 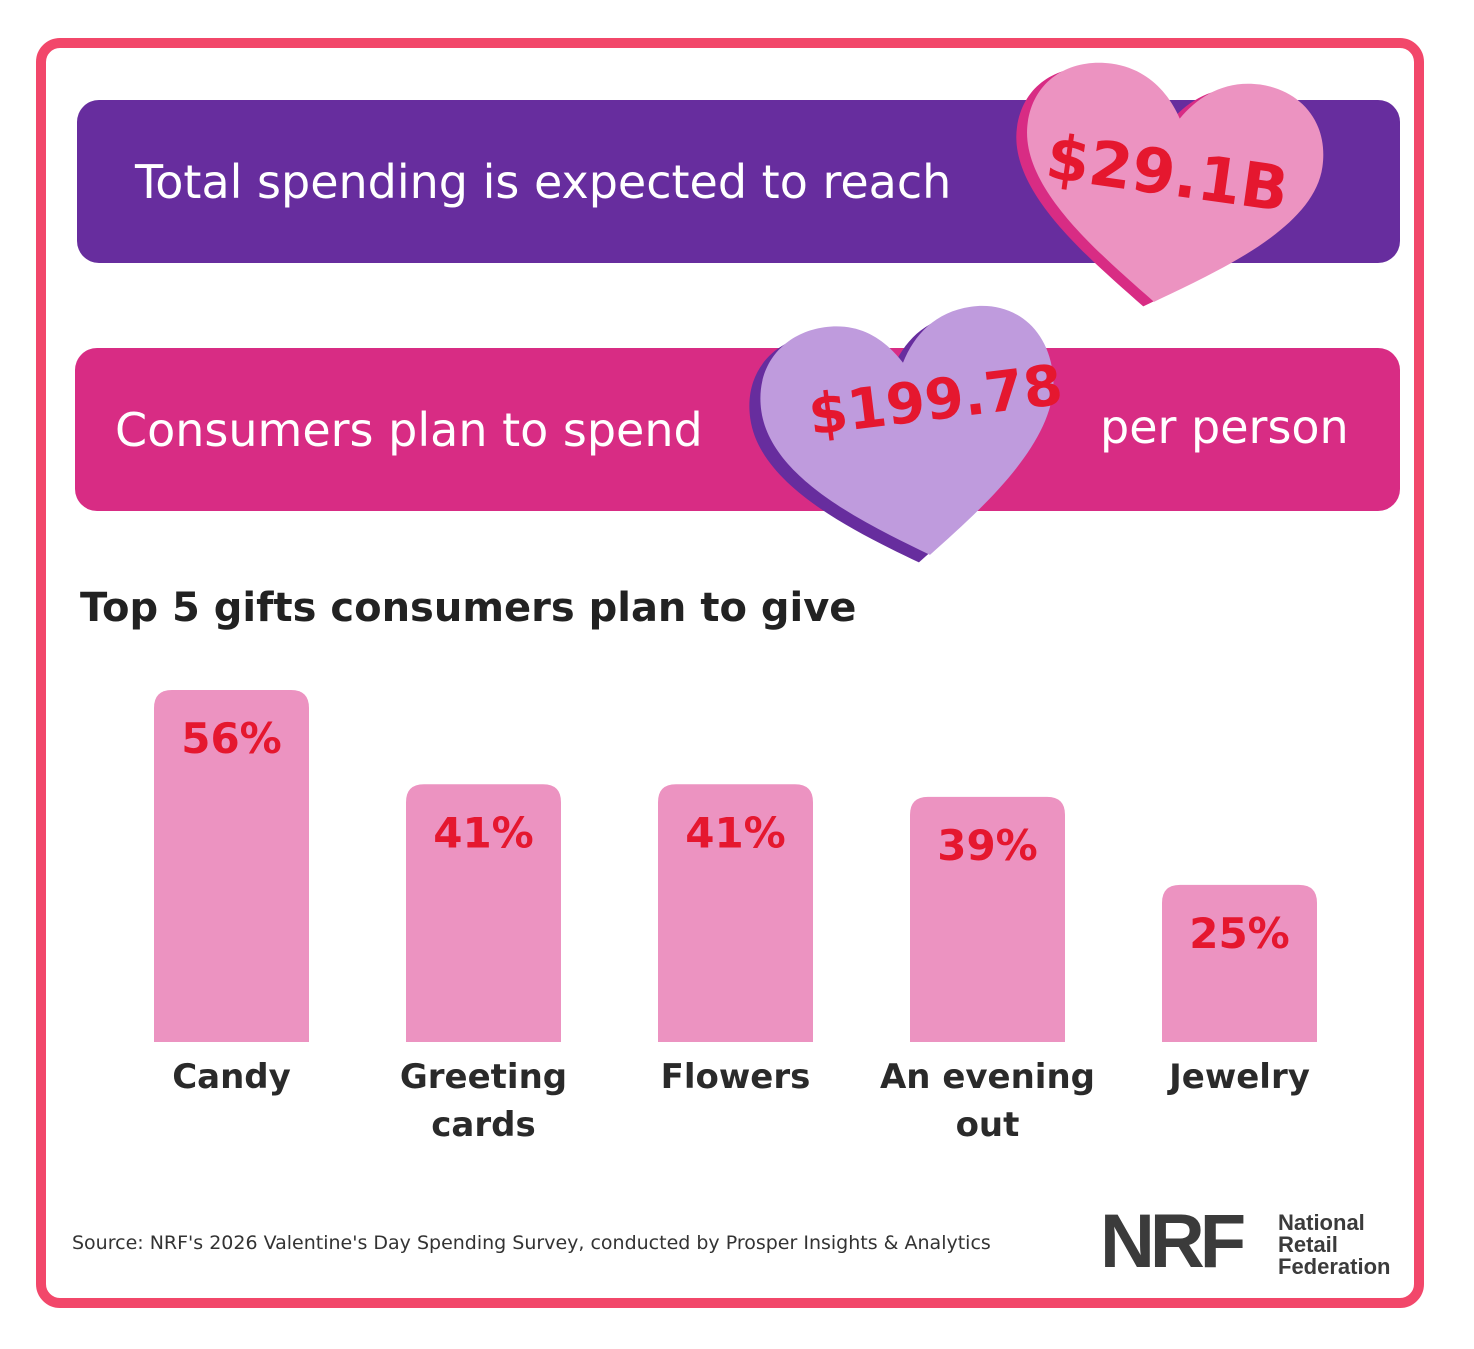 I want to click on category-label: Jewelry, so click(x=1238, y=1077).